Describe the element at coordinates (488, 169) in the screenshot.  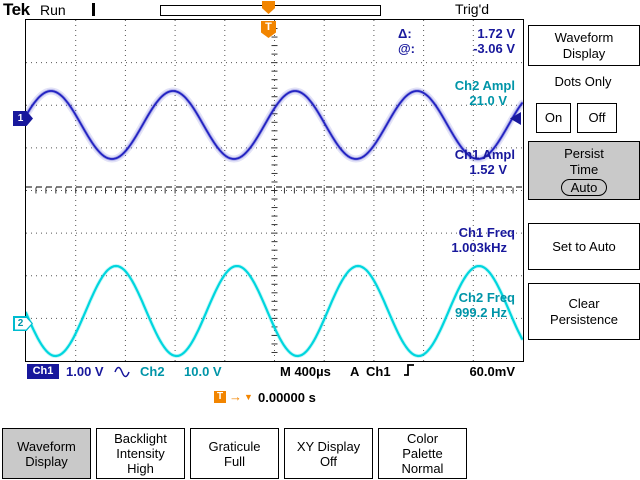
I see `ch1-ampl-value: 1.52 V` at that location.